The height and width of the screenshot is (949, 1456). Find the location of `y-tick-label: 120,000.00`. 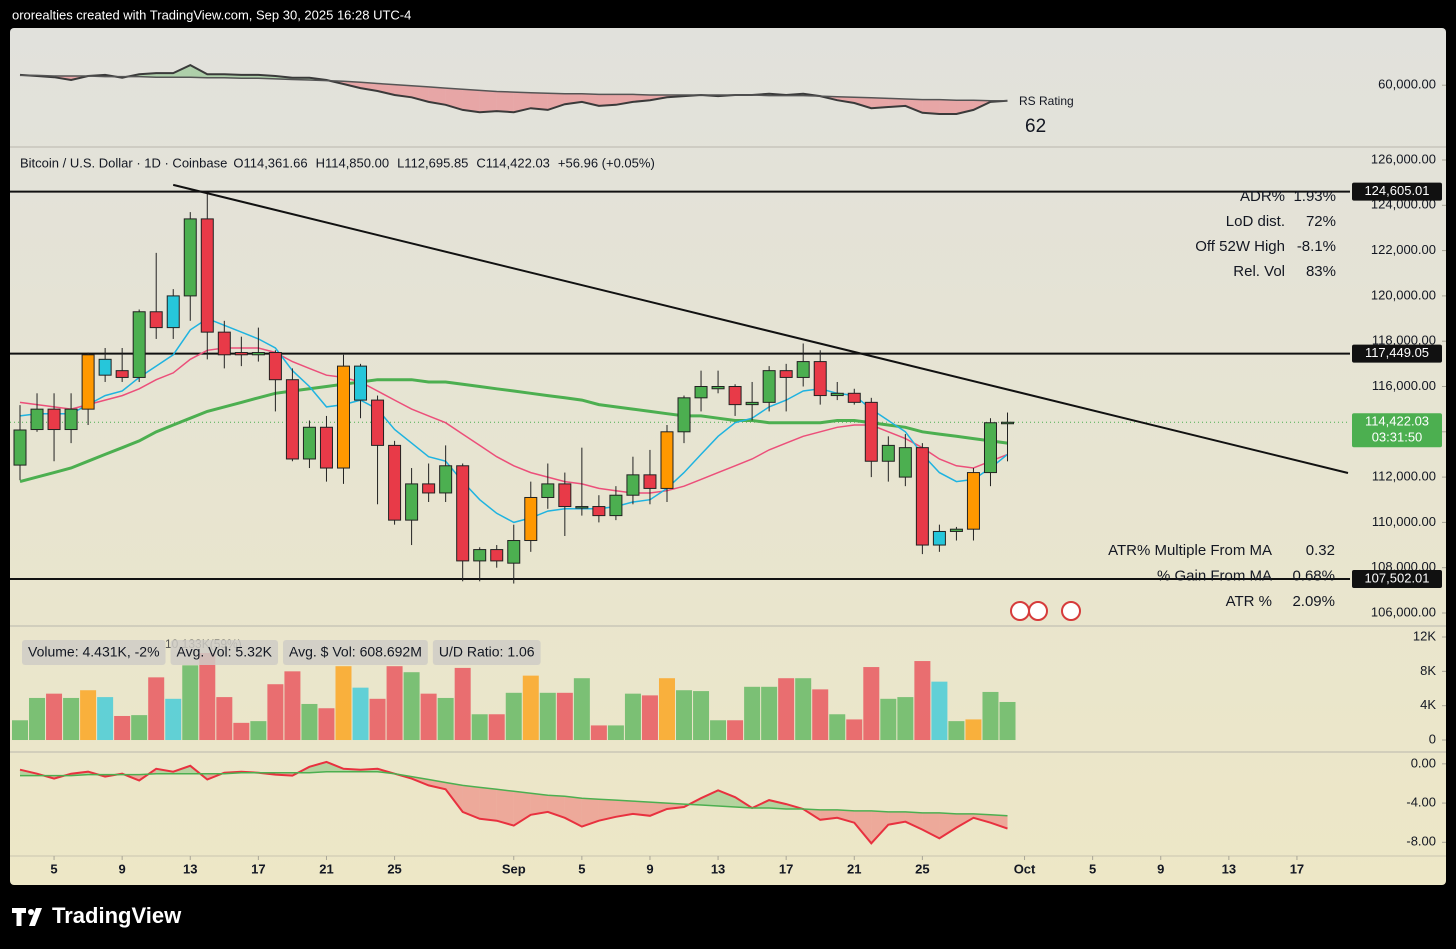

y-tick-label: 120,000.00 is located at coordinates (1403, 294).